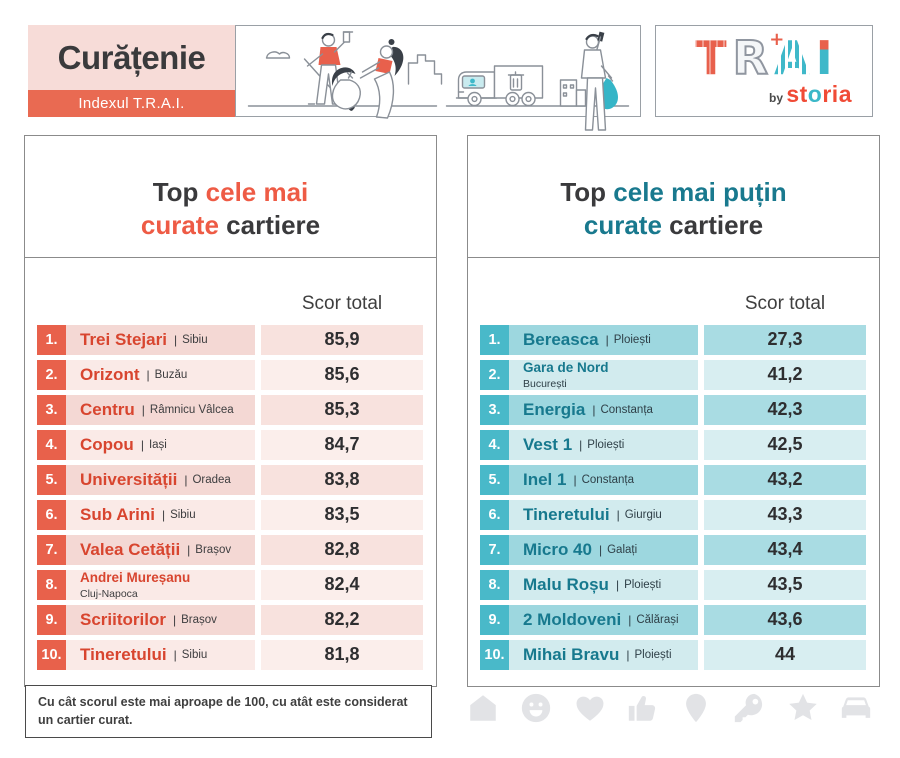 The height and width of the screenshot is (758, 900). What do you see at coordinates (123, 619) in the screenshot?
I see `neighborhood-name: Scriitorilor` at bounding box center [123, 619].